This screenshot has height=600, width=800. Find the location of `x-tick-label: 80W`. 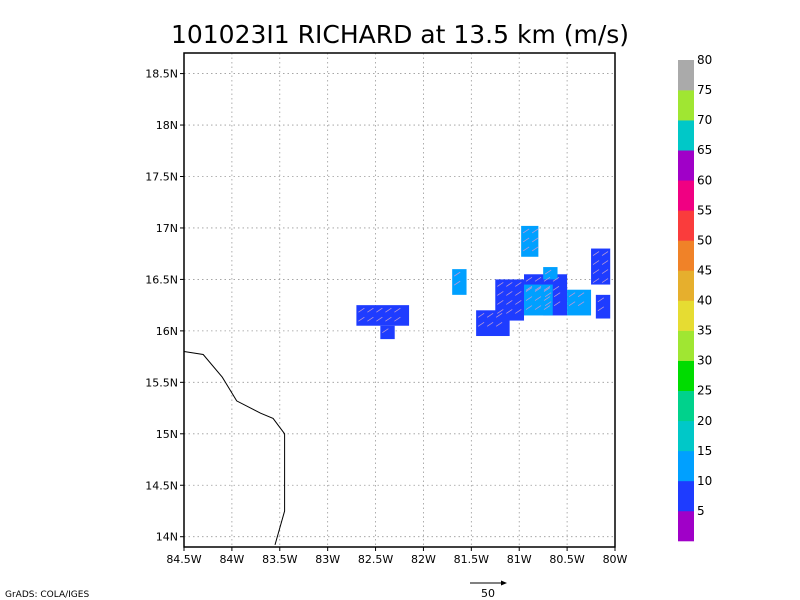

x-tick-label: 80W is located at coordinates (615, 559).